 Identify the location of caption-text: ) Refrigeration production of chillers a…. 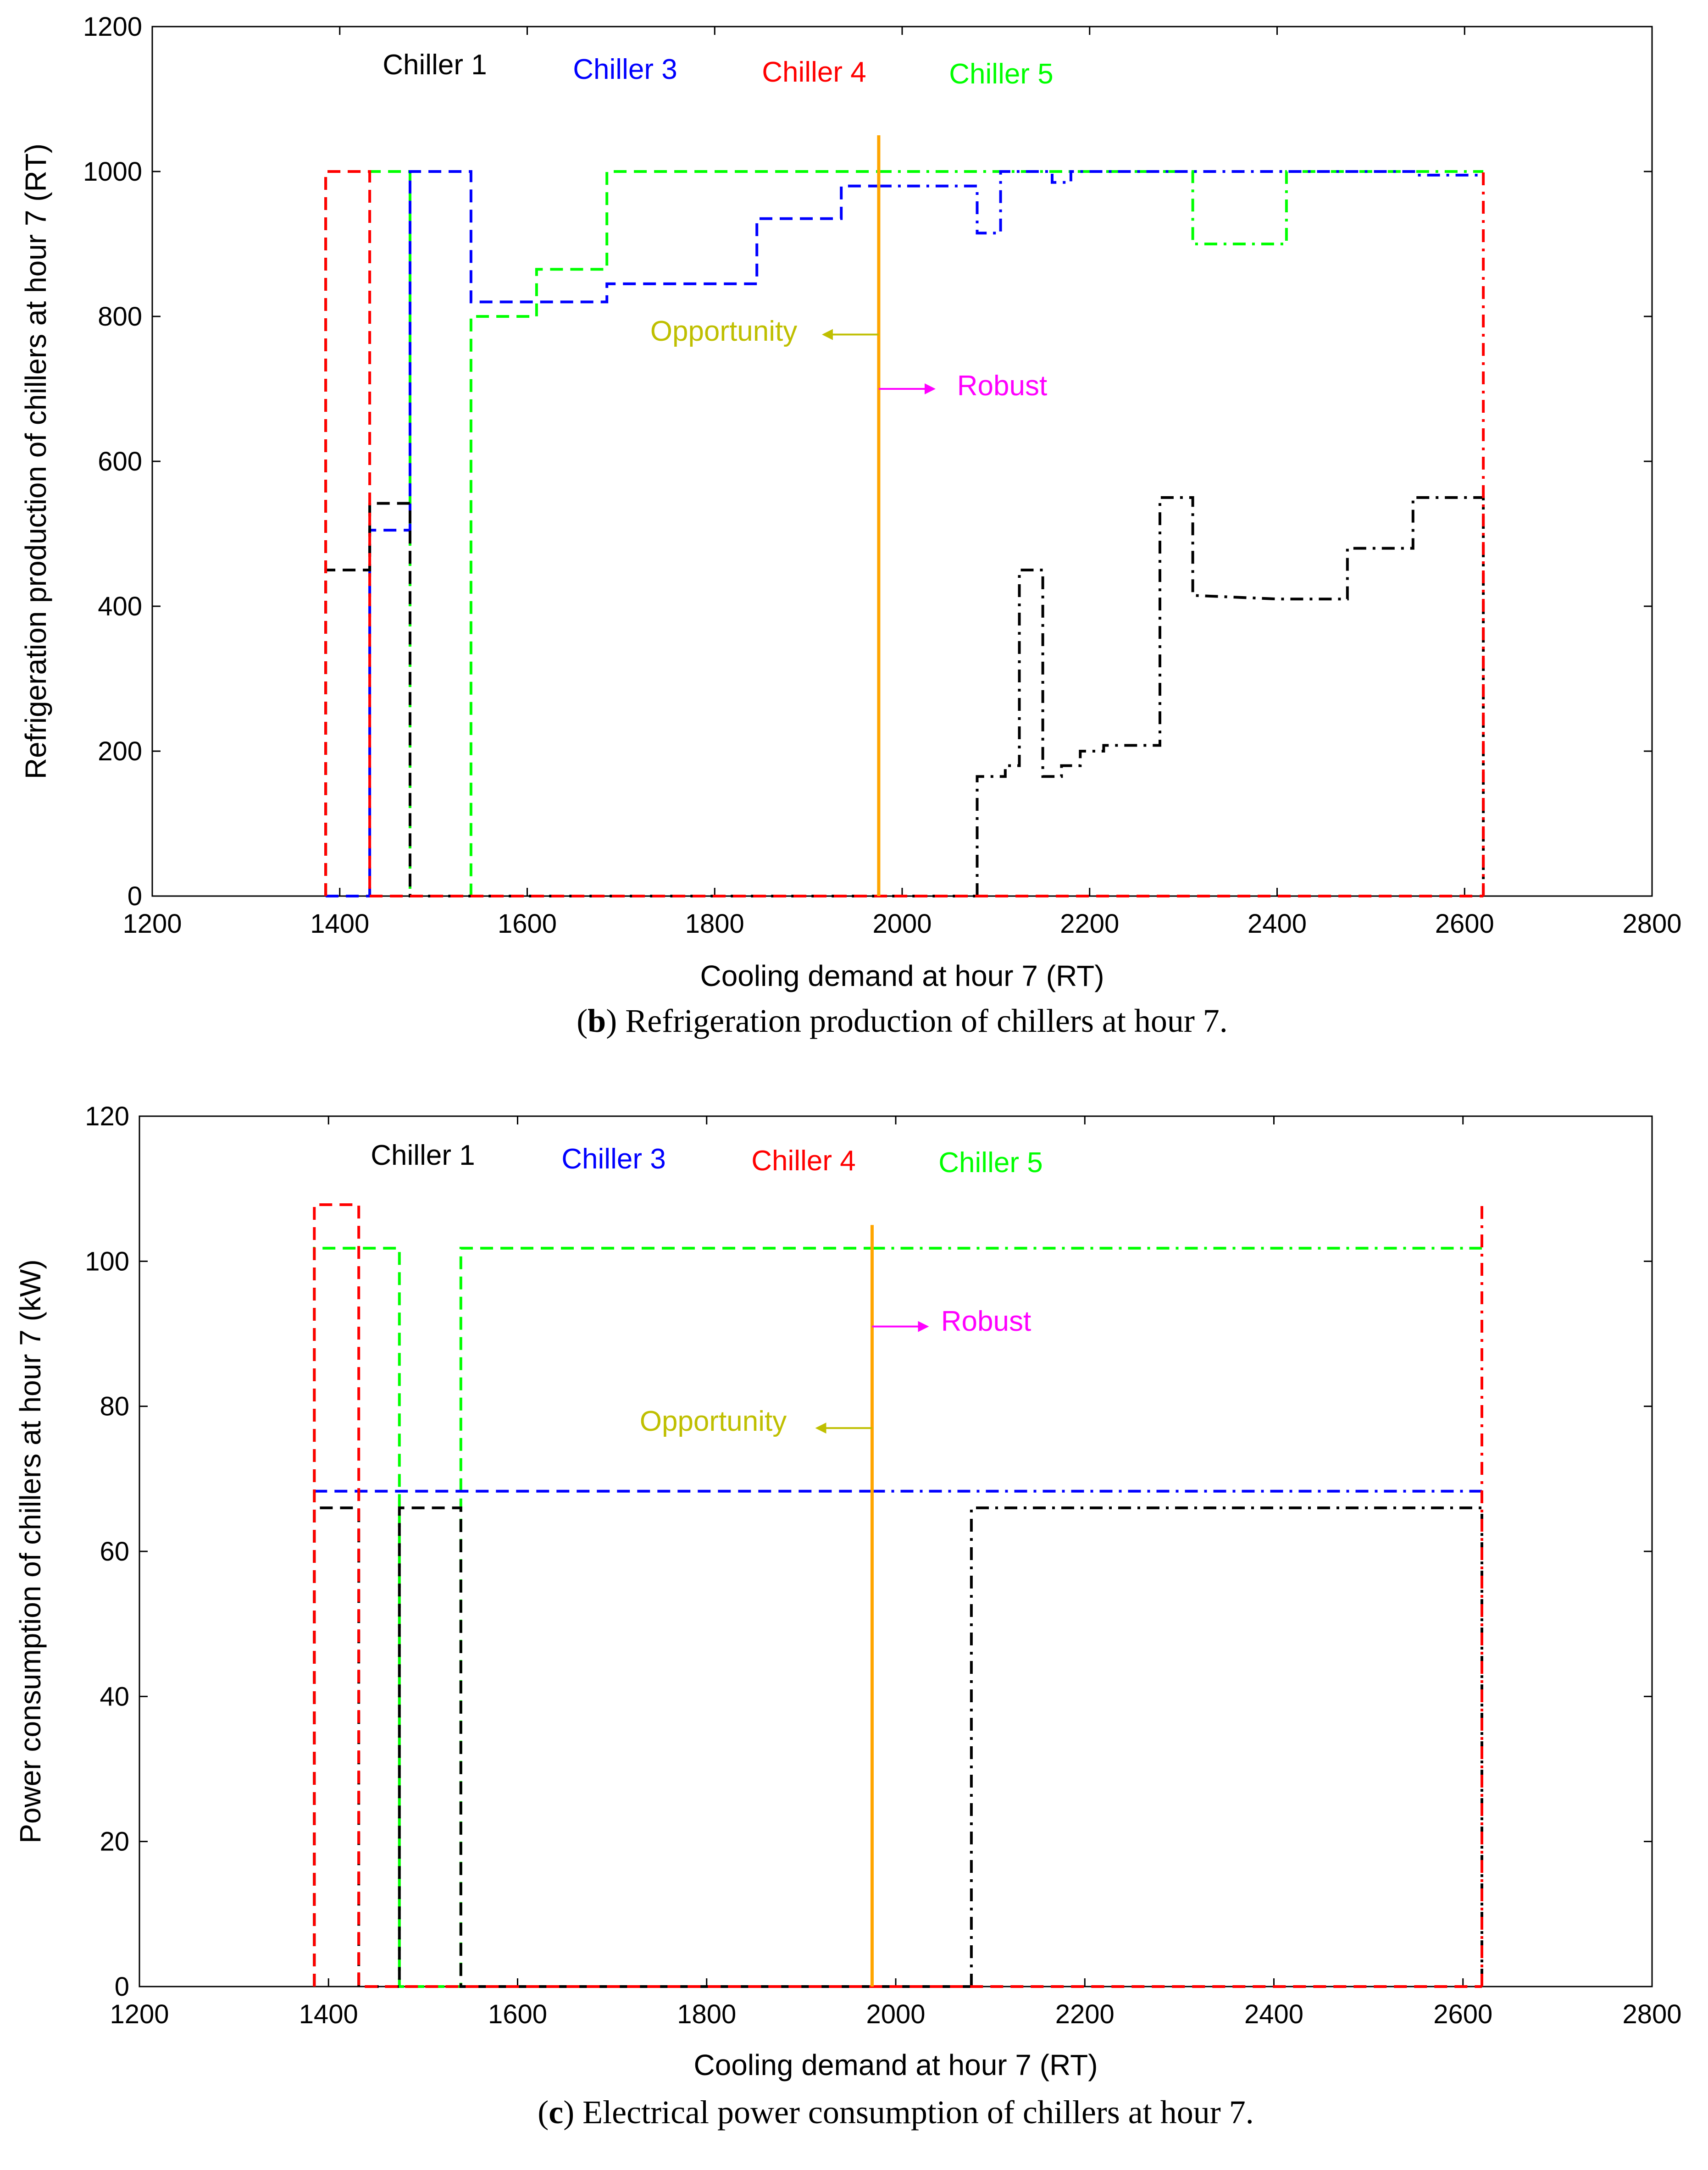
(917, 1021).